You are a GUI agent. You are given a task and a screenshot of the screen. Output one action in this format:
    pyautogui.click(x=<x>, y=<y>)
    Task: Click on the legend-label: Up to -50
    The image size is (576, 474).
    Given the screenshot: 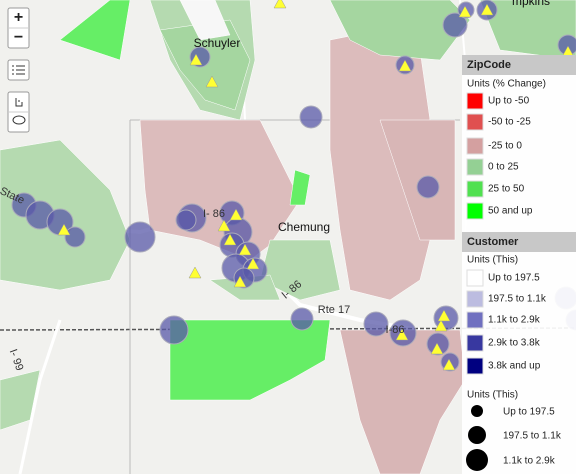 What is the action you would take?
    pyautogui.click(x=509, y=101)
    